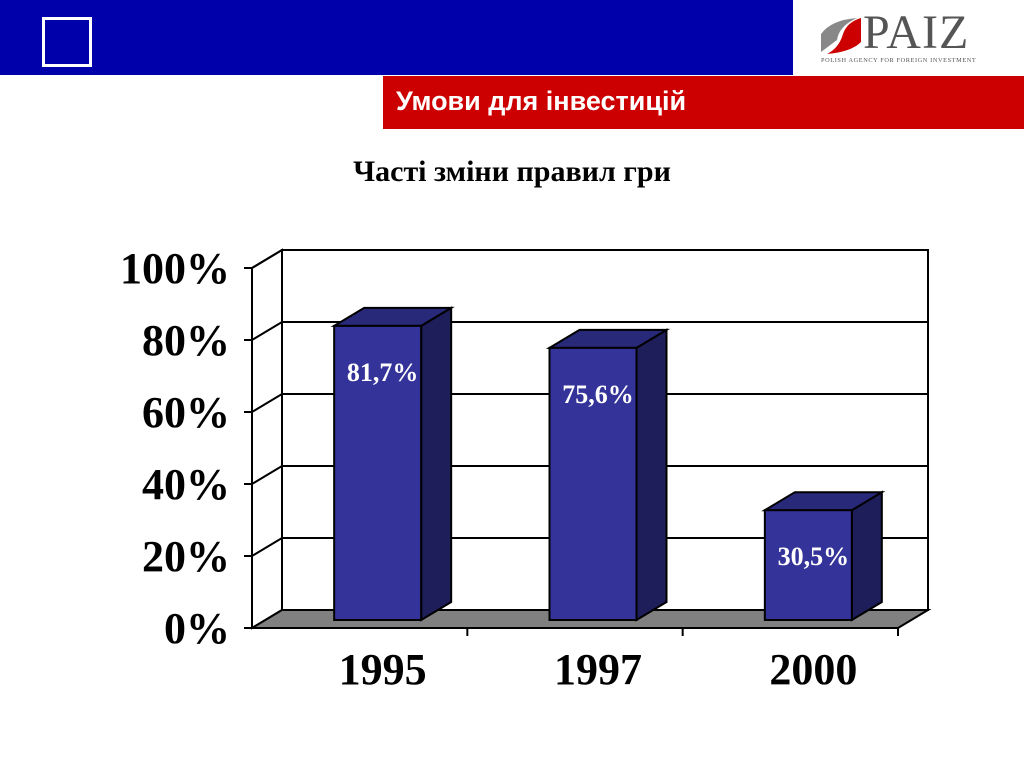 Image resolution: width=1024 pixels, height=768 pixels. I want to click on data-label: 81,7%, so click(383, 372).